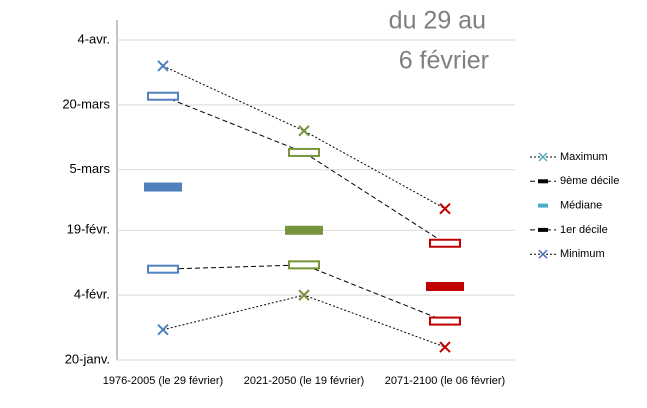 The height and width of the screenshot is (408, 647). Describe the element at coordinates (93, 38) in the screenshot. I see `y-tick-label: 4-avr.` at that location.